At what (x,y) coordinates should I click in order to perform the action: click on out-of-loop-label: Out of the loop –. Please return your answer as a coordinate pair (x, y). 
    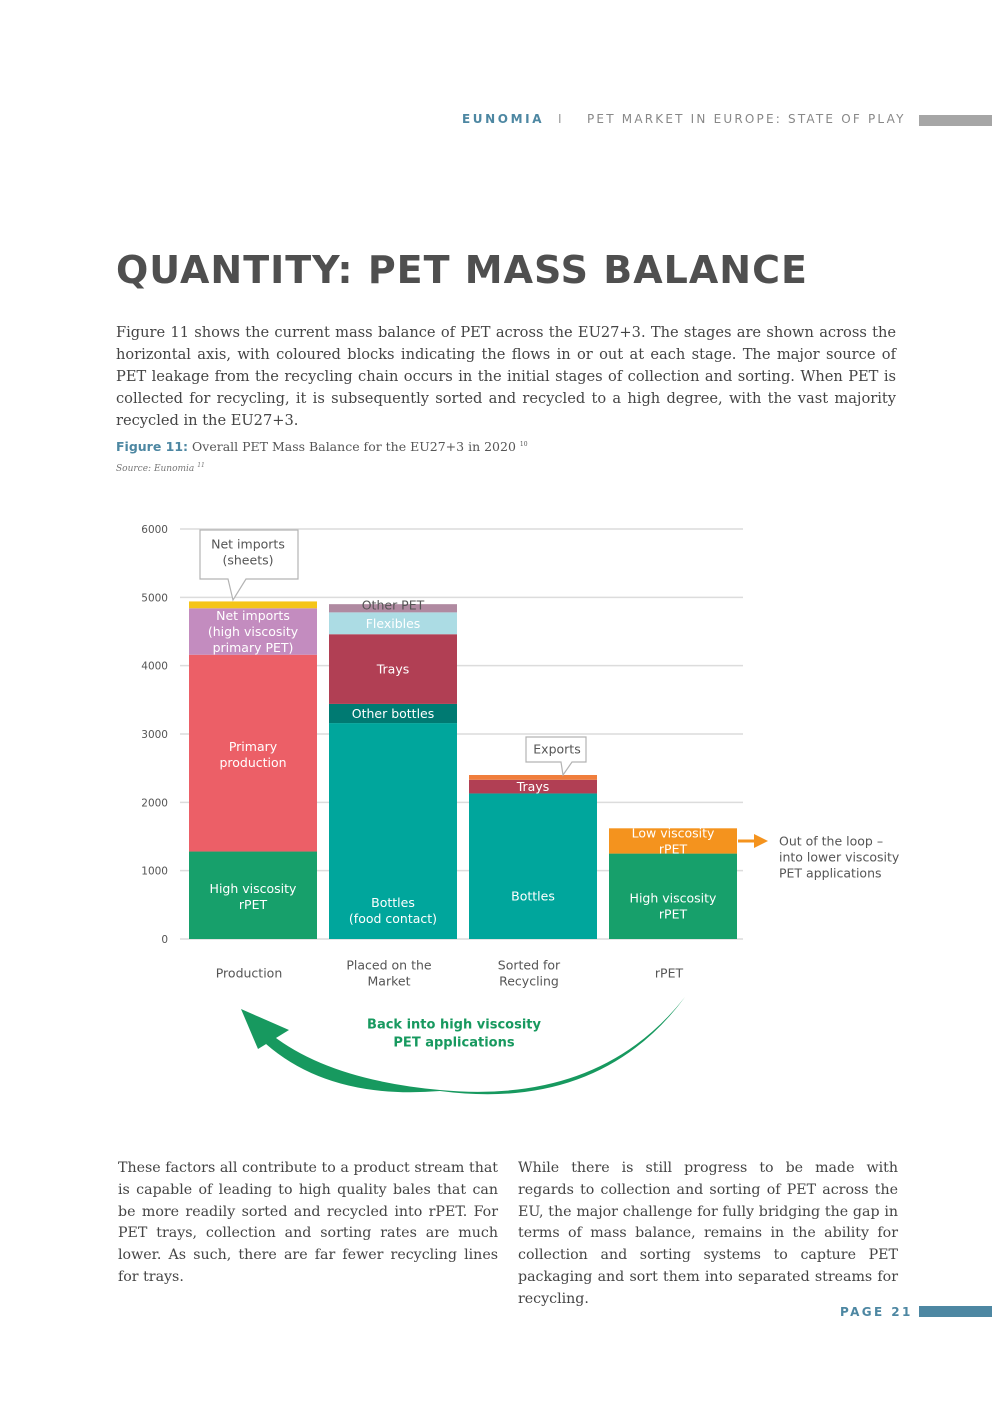
    Looking at the image, I should click on (831, 841).